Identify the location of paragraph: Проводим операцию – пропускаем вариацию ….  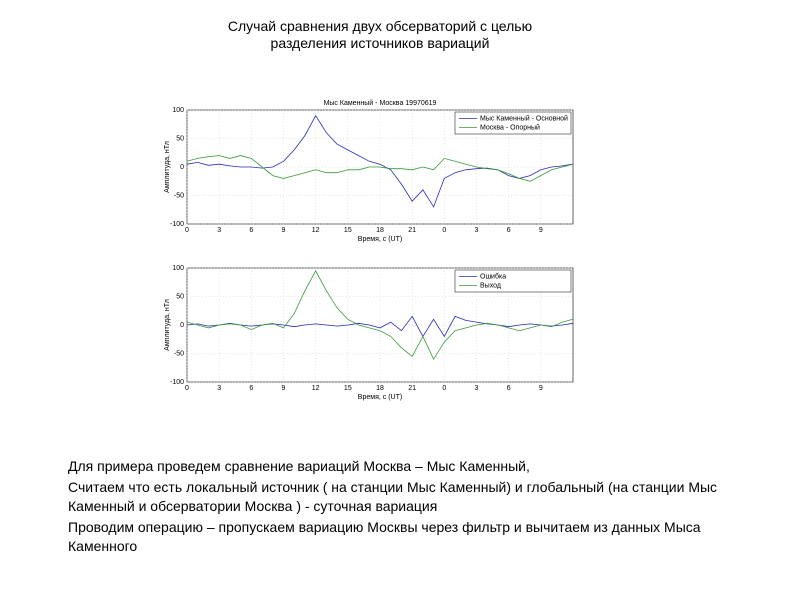
(384, 536).